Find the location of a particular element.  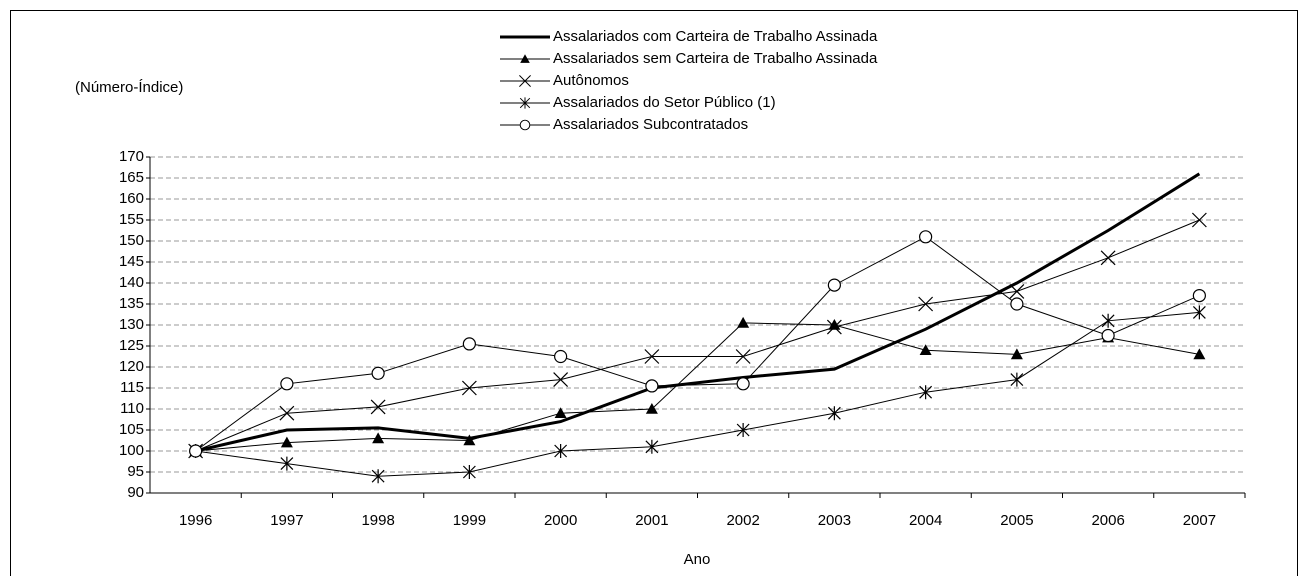

x-tick-label: 1998 is located at coordinates (377, 520).